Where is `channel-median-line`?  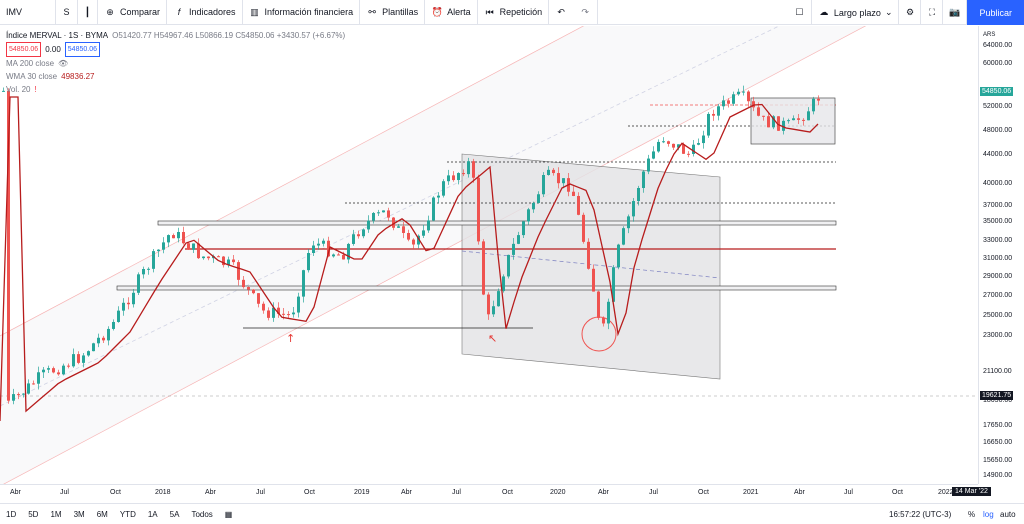 channel-median-line is located at coordinates (591, 264).